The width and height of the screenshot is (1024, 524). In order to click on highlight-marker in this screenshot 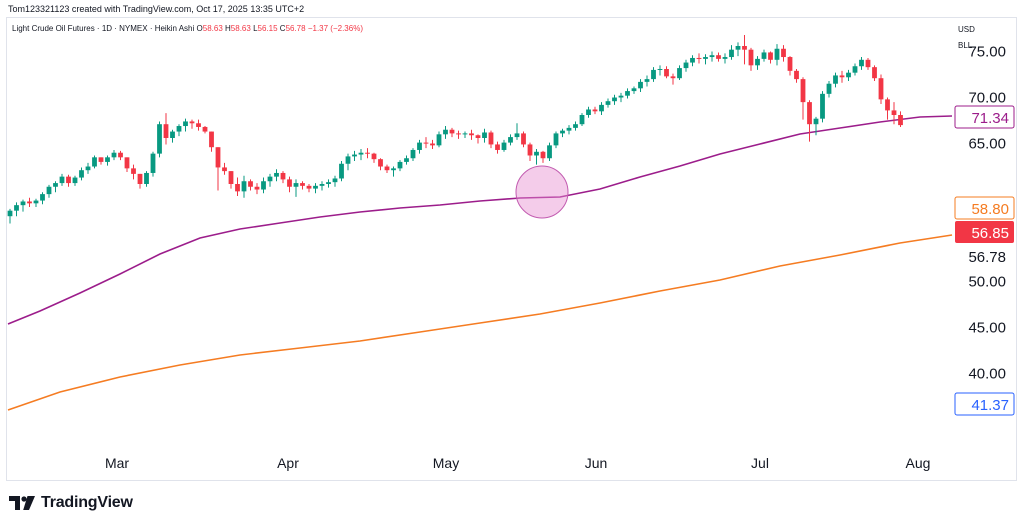, I will do `click(542, 192)`.